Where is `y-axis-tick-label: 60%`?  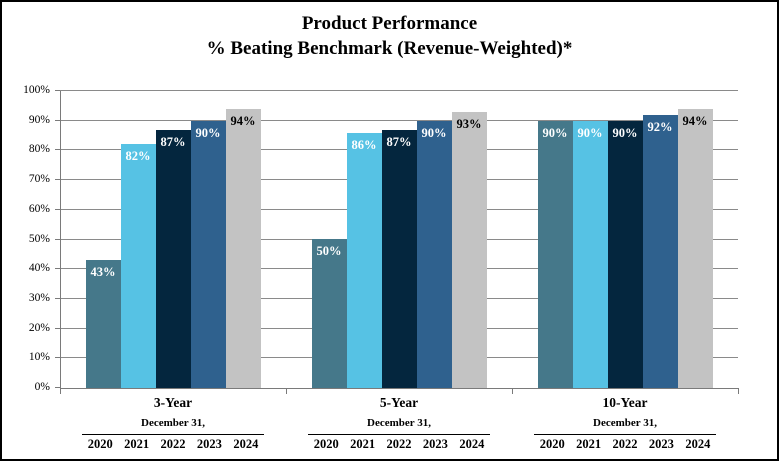 y-axis-tick-label: 60% is located at coordinates (39, 208).